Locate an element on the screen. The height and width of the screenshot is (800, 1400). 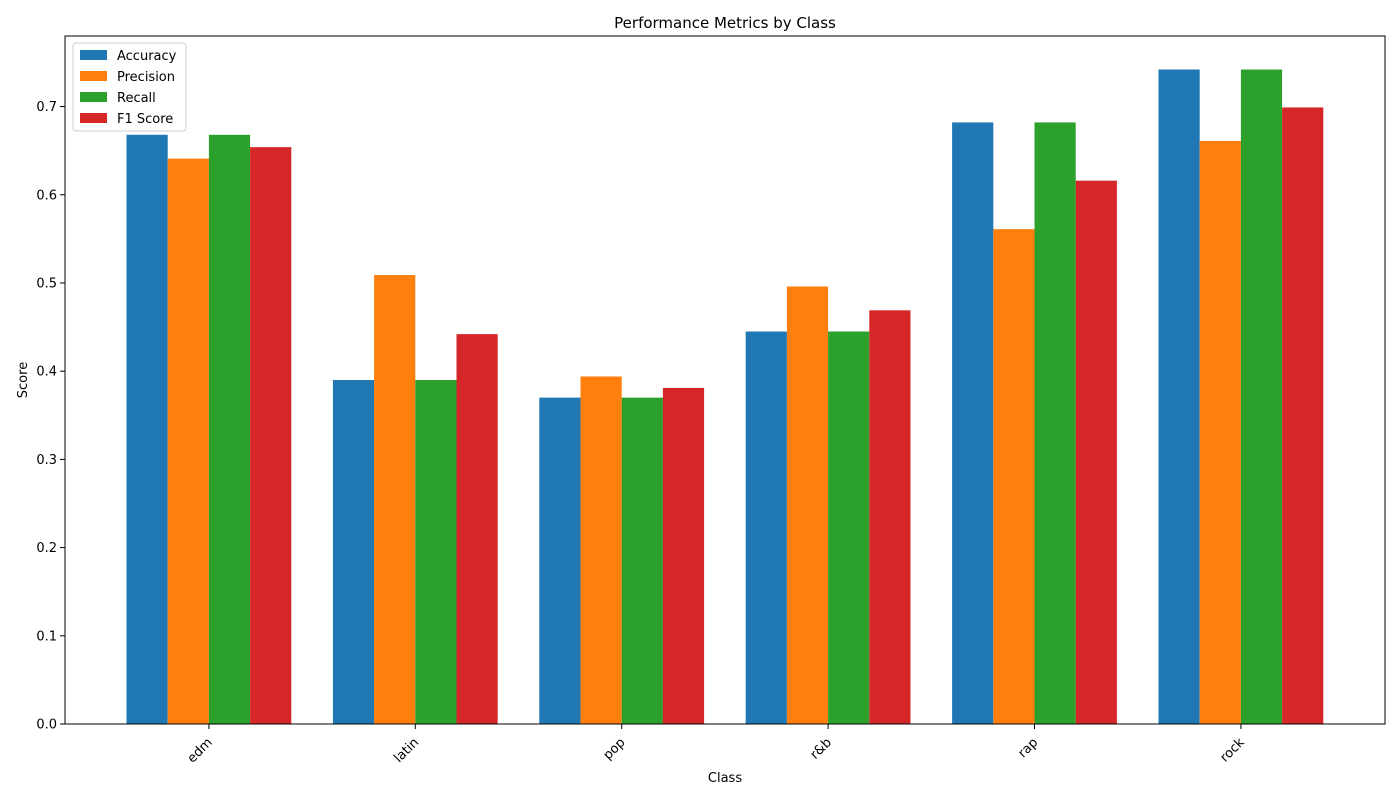
y-tick-label: 0.0 is located at coordinates (46, 725).